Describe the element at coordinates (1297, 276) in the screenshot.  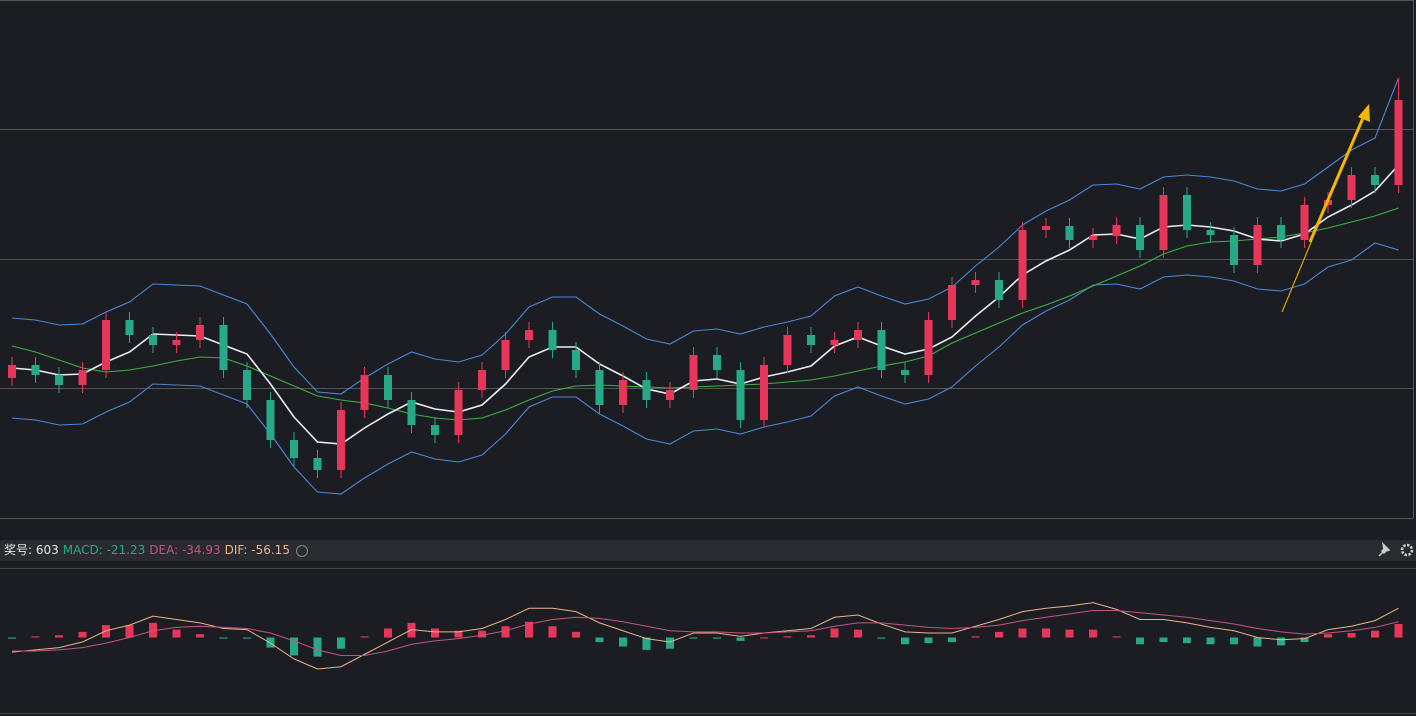
I see `arrow-tail` at that location.